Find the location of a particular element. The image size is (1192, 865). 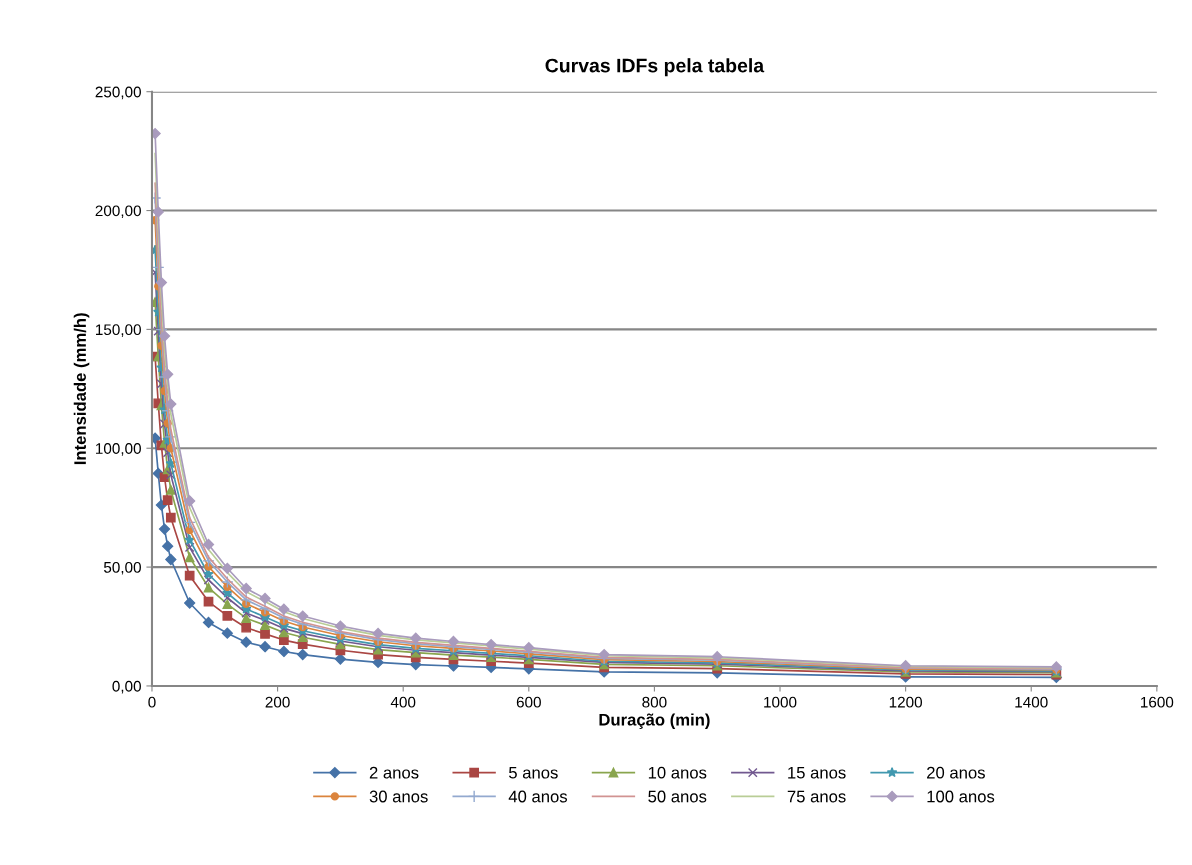

legend-label: 10 anos is located at coordinates (677, 772).